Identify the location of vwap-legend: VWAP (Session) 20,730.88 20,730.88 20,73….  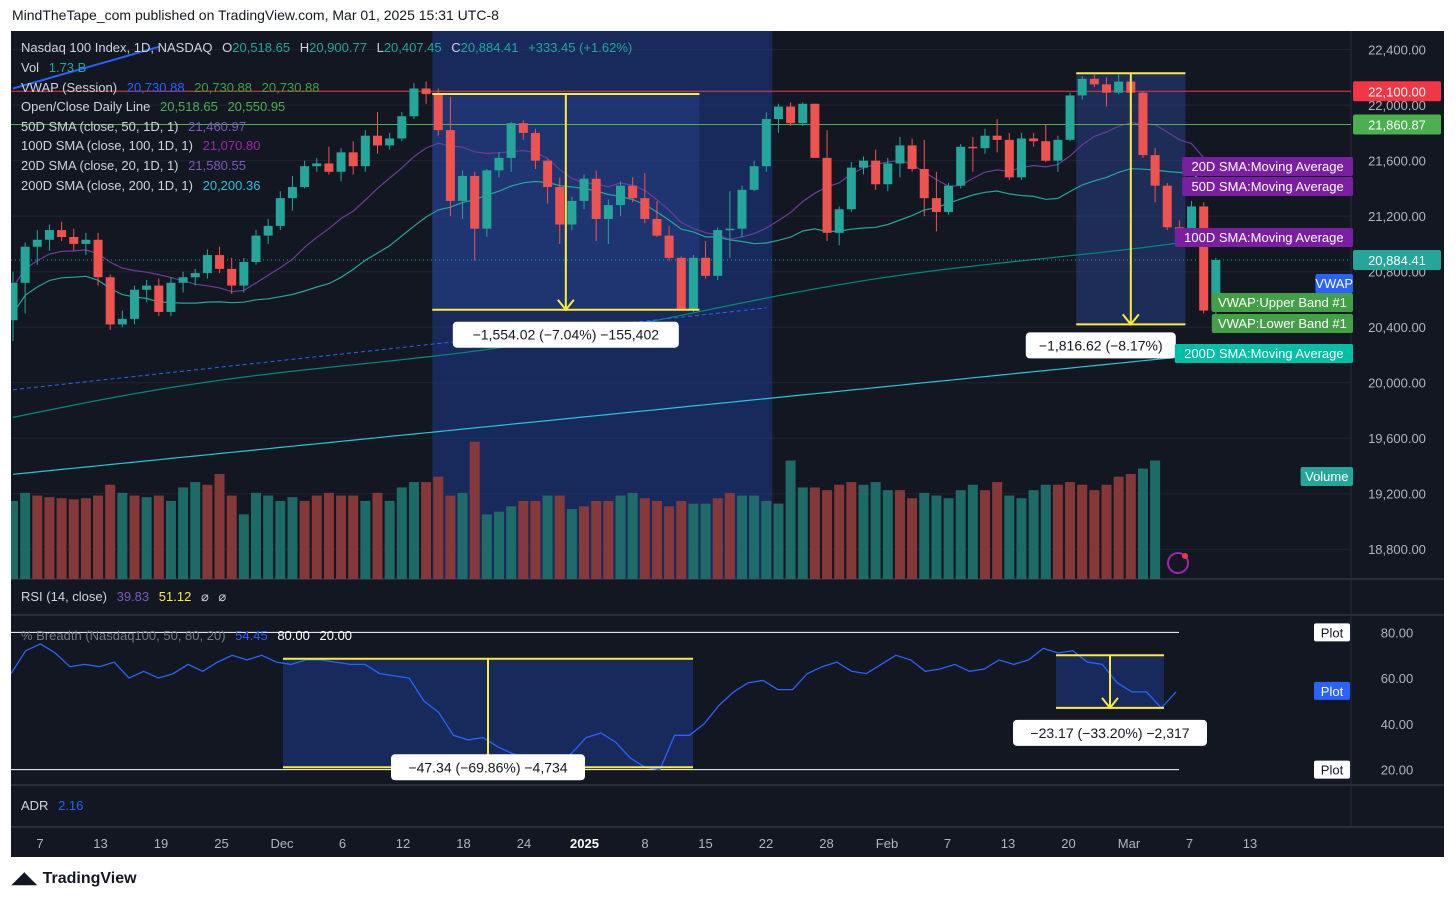
(170, 87).